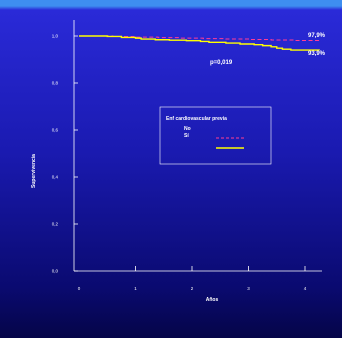  What do you see at coordinates (305, 288) in the screenshot?
I see `x-tick-label: 4` at bounding box center [305, 288].